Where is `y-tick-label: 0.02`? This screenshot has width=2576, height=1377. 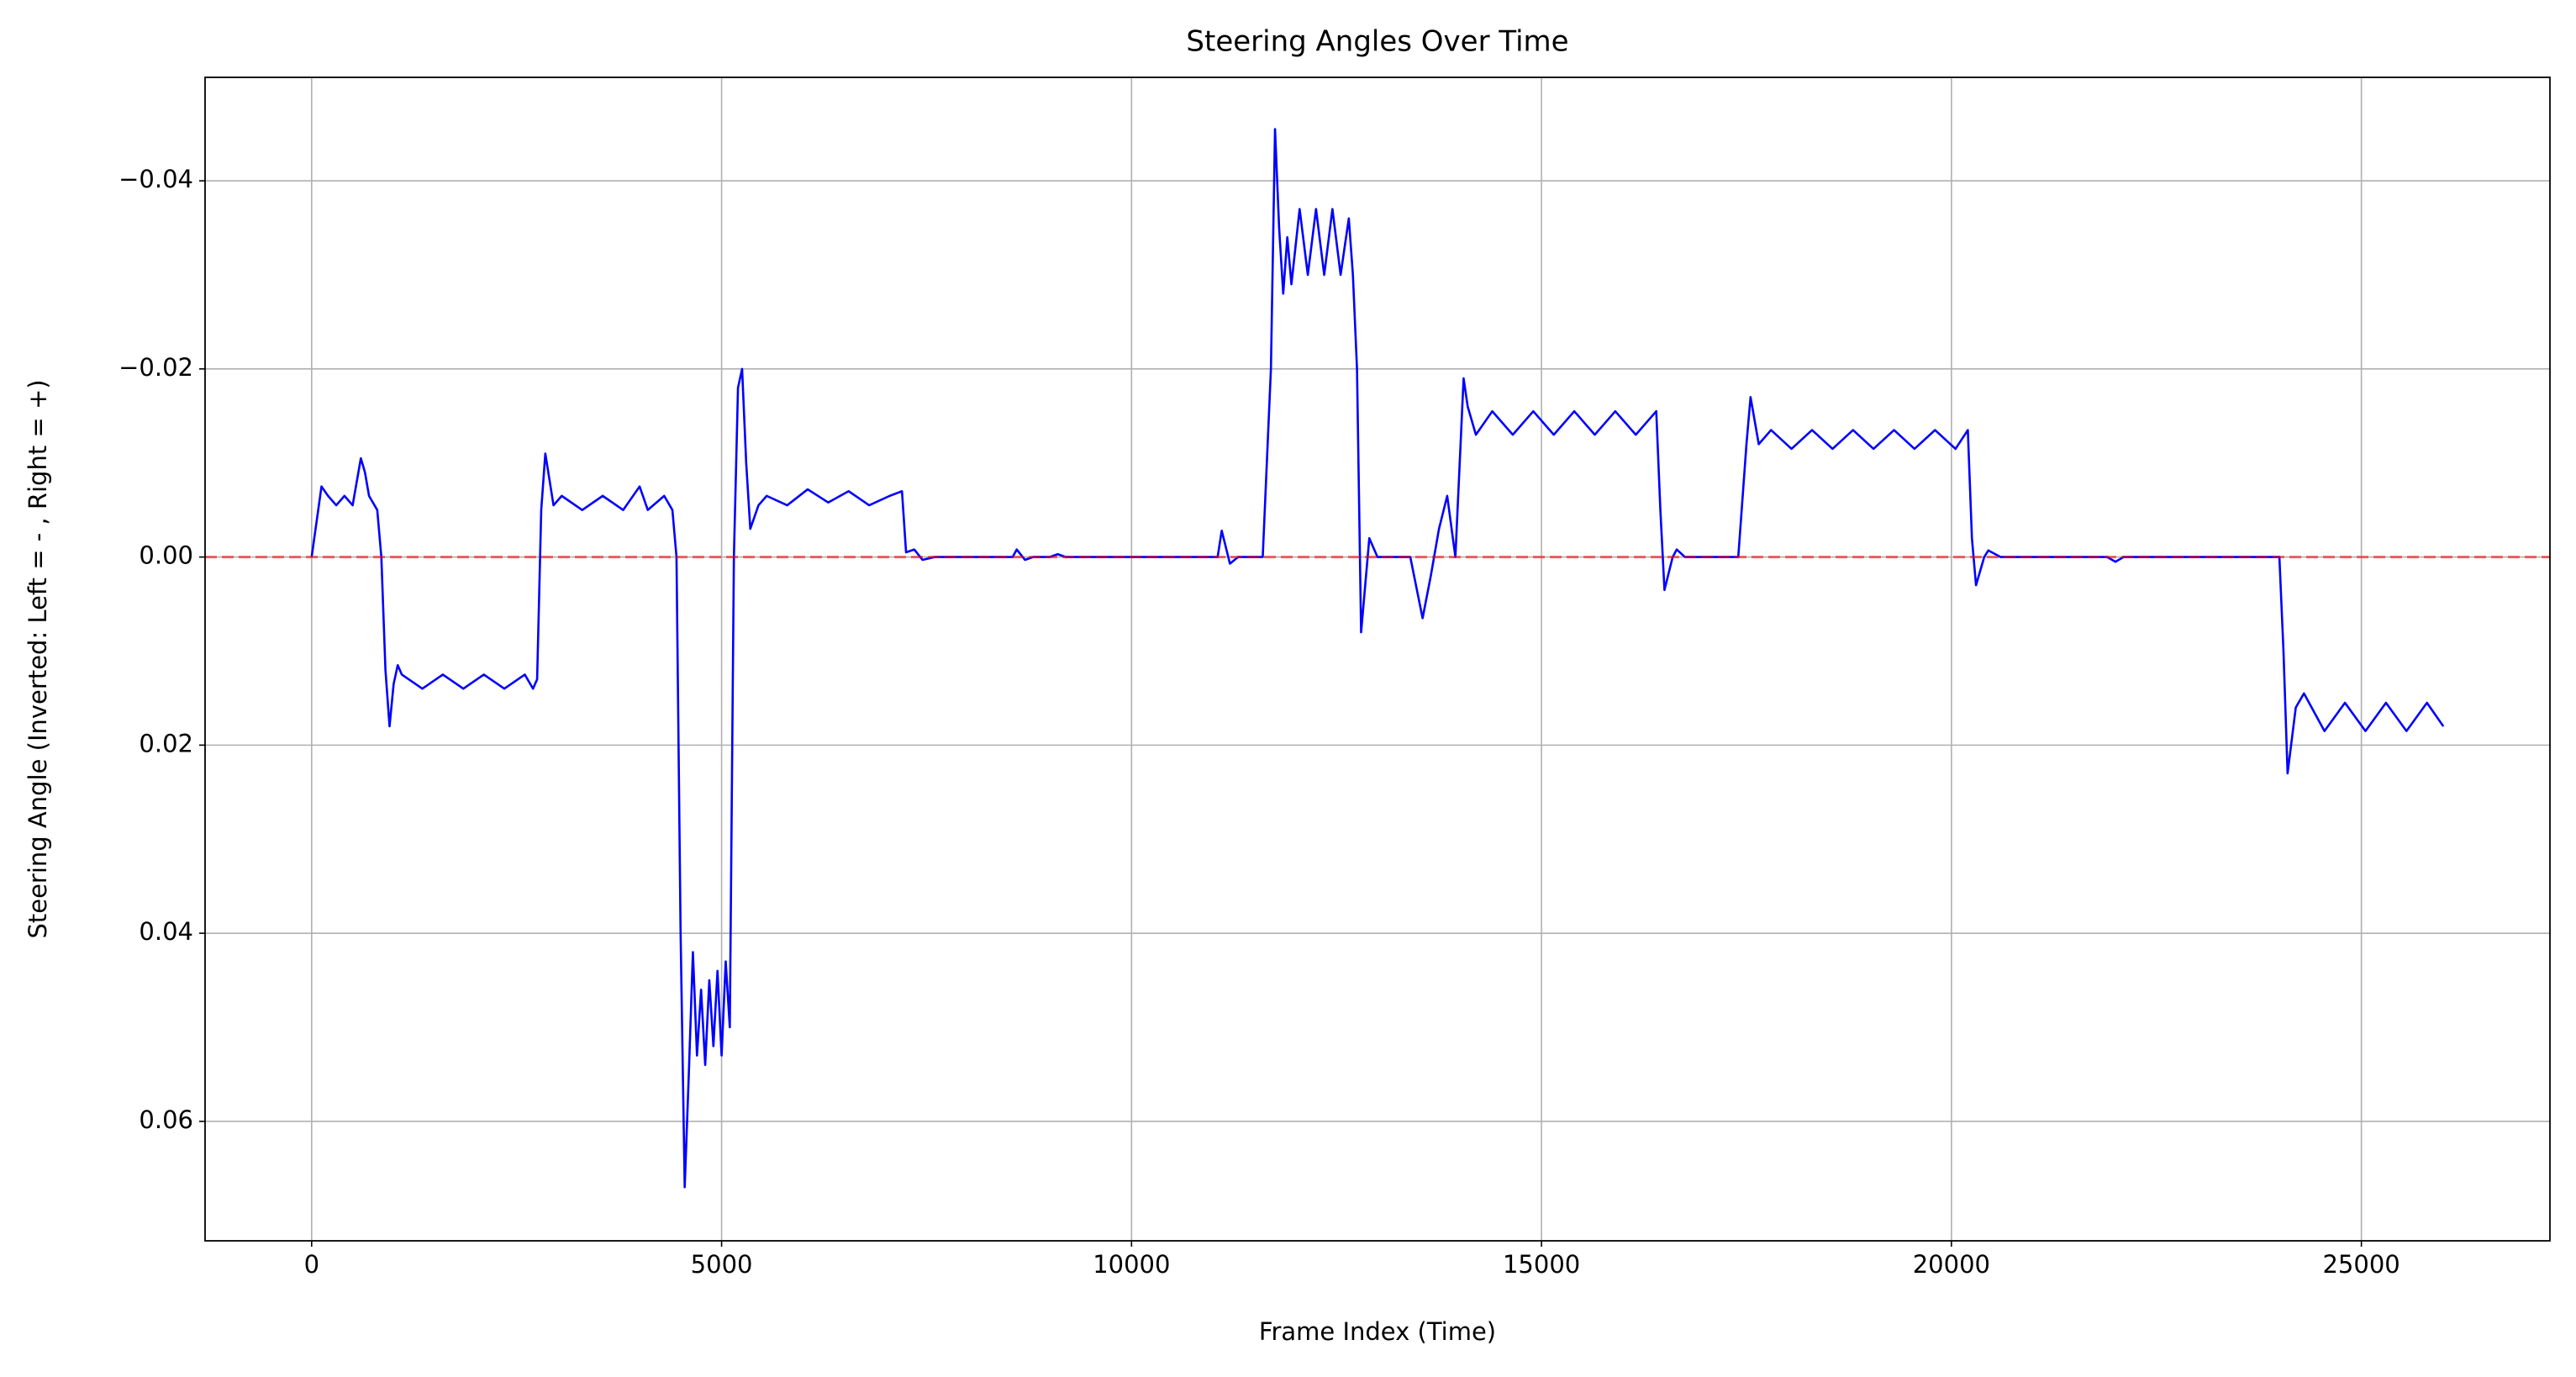
y-tick-label: 0.02 is located at coordinates (166, 743).